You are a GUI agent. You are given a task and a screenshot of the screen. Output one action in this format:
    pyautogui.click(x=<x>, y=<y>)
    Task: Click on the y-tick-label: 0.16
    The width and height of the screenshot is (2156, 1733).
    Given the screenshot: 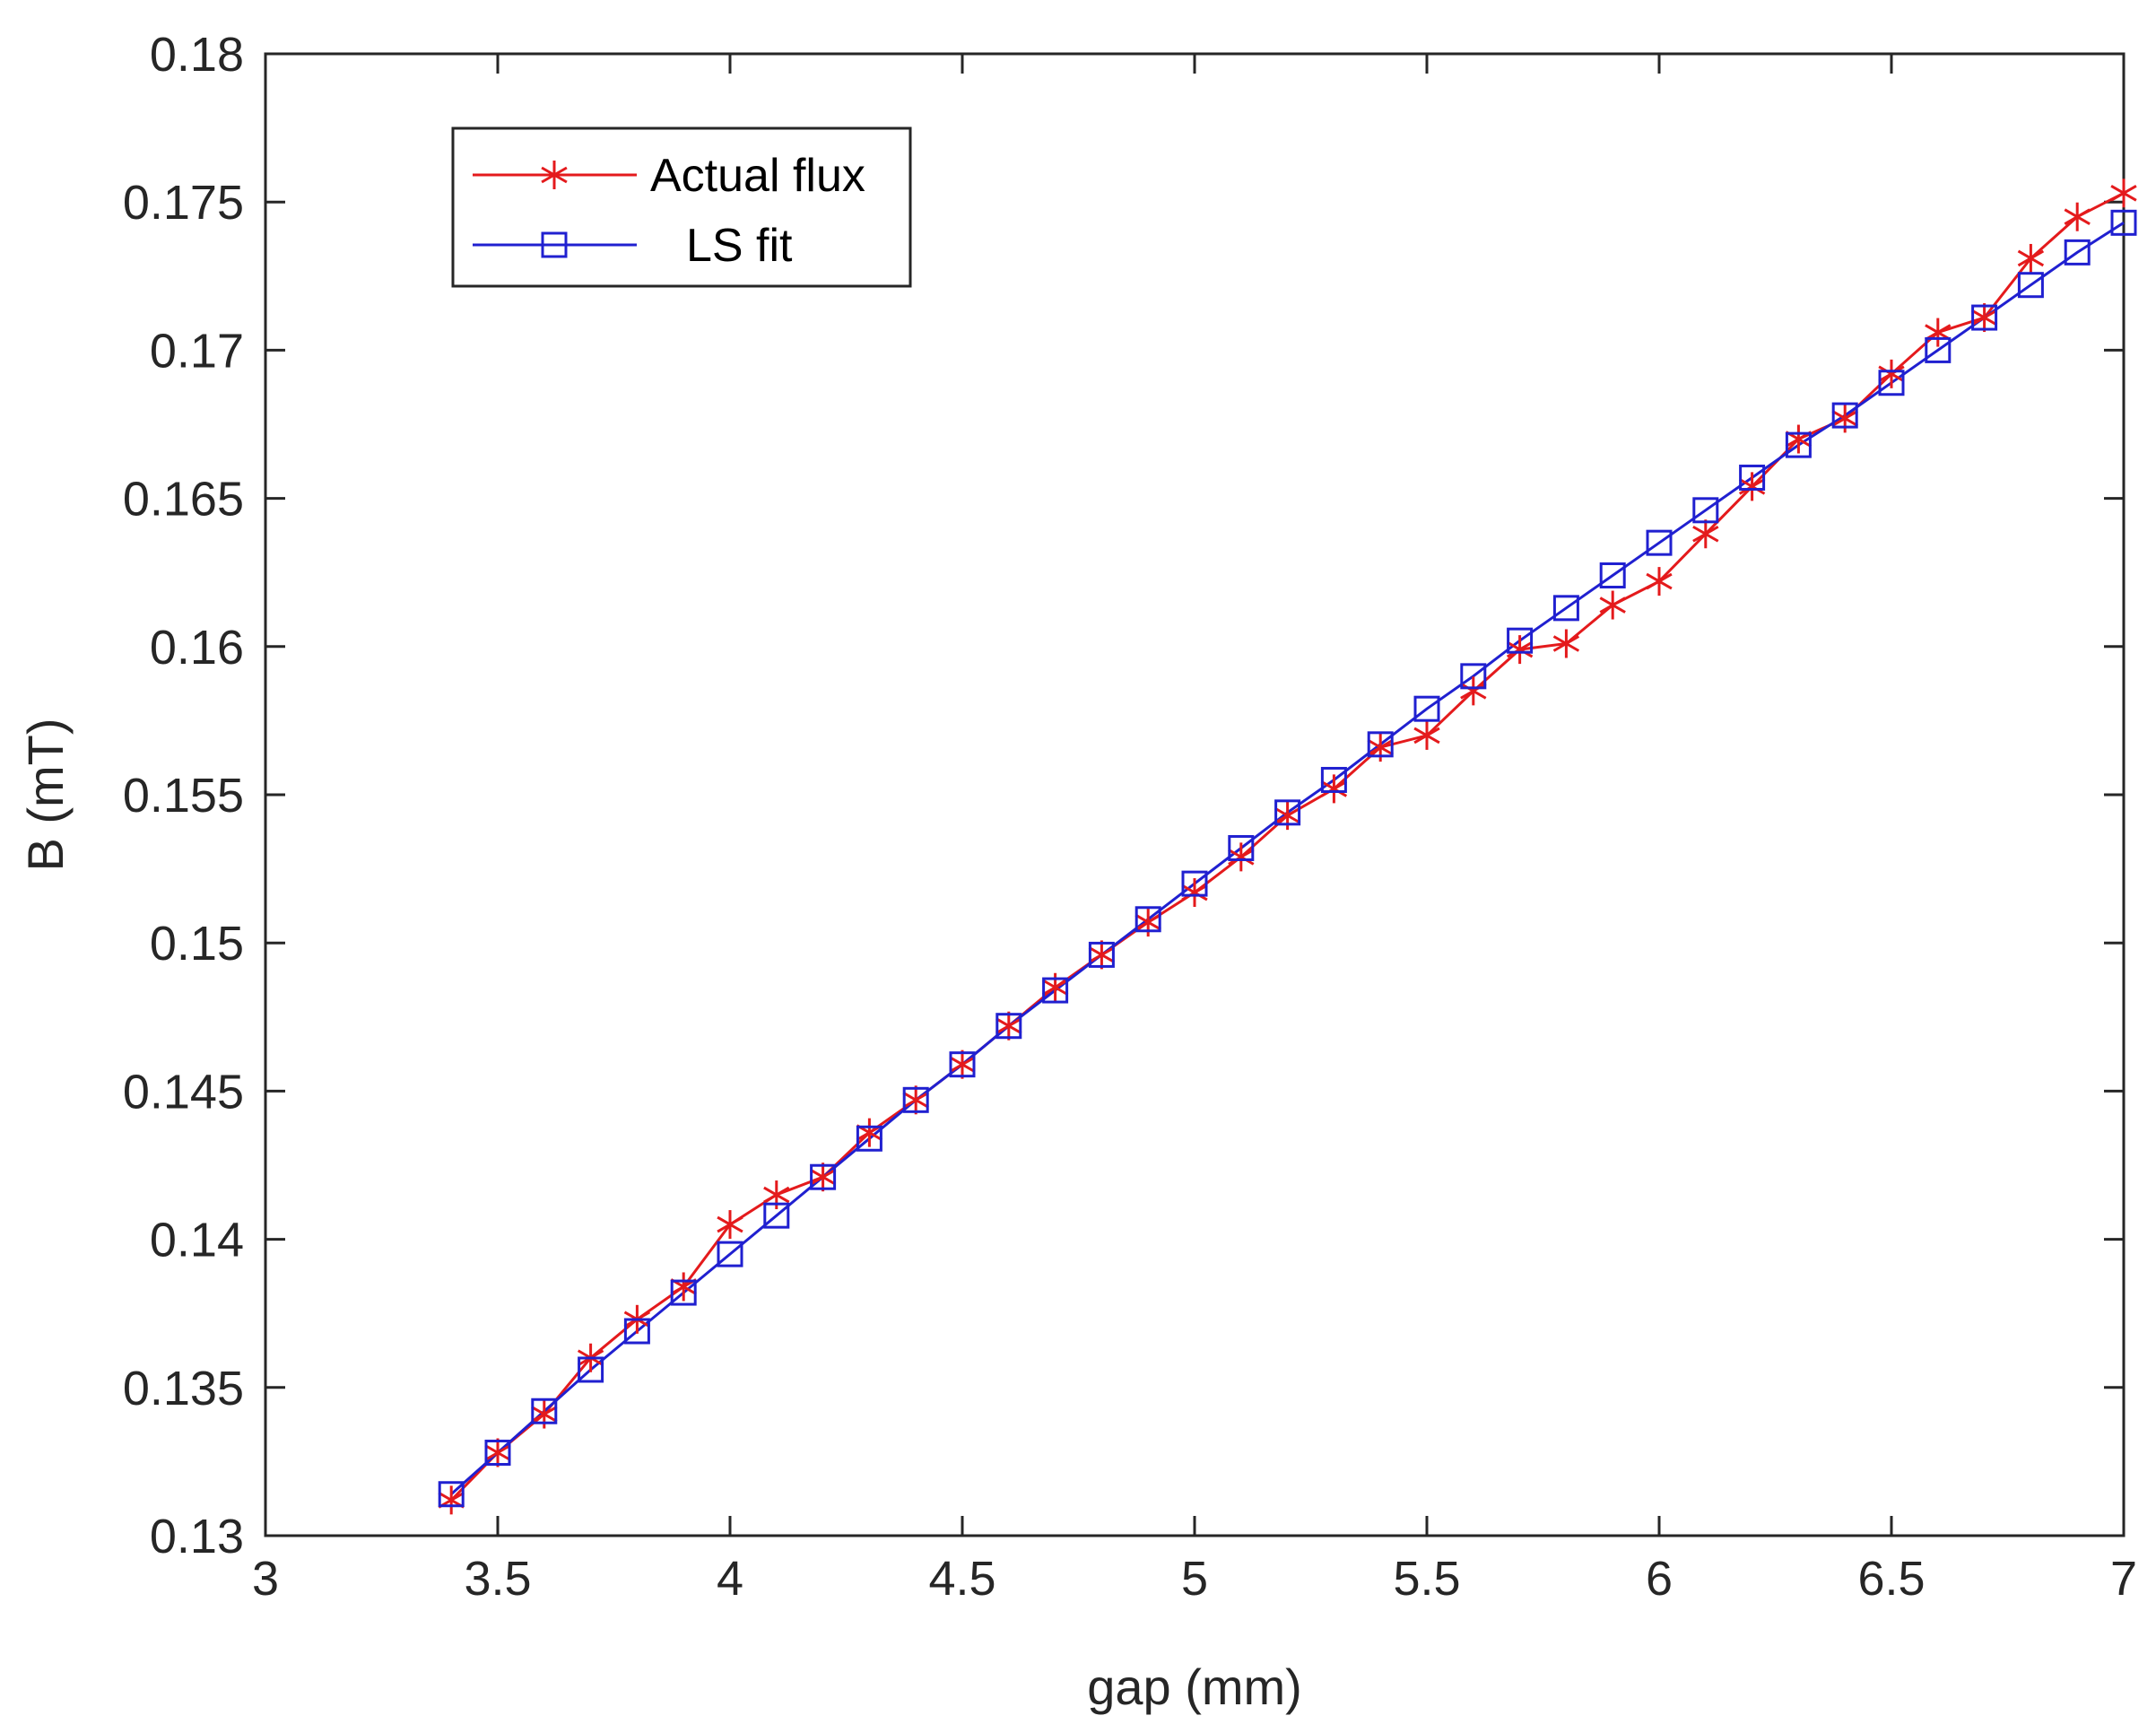 What is the action you would take?
    pyautogui.click(x=197, y=648)
    